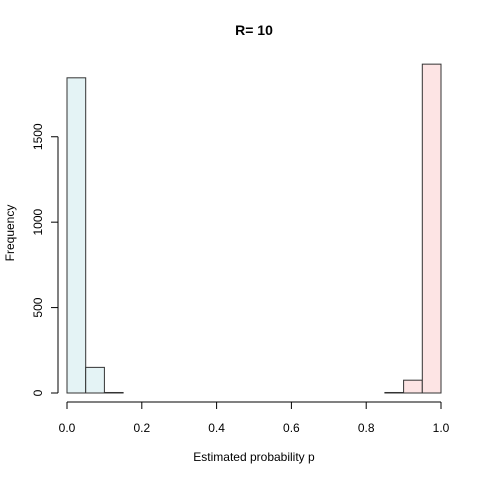 The image size is (480, 480). Describe the element at coordinates (366, 428) in the screenshot. I see `x-tick-label: 0.8` at that location.